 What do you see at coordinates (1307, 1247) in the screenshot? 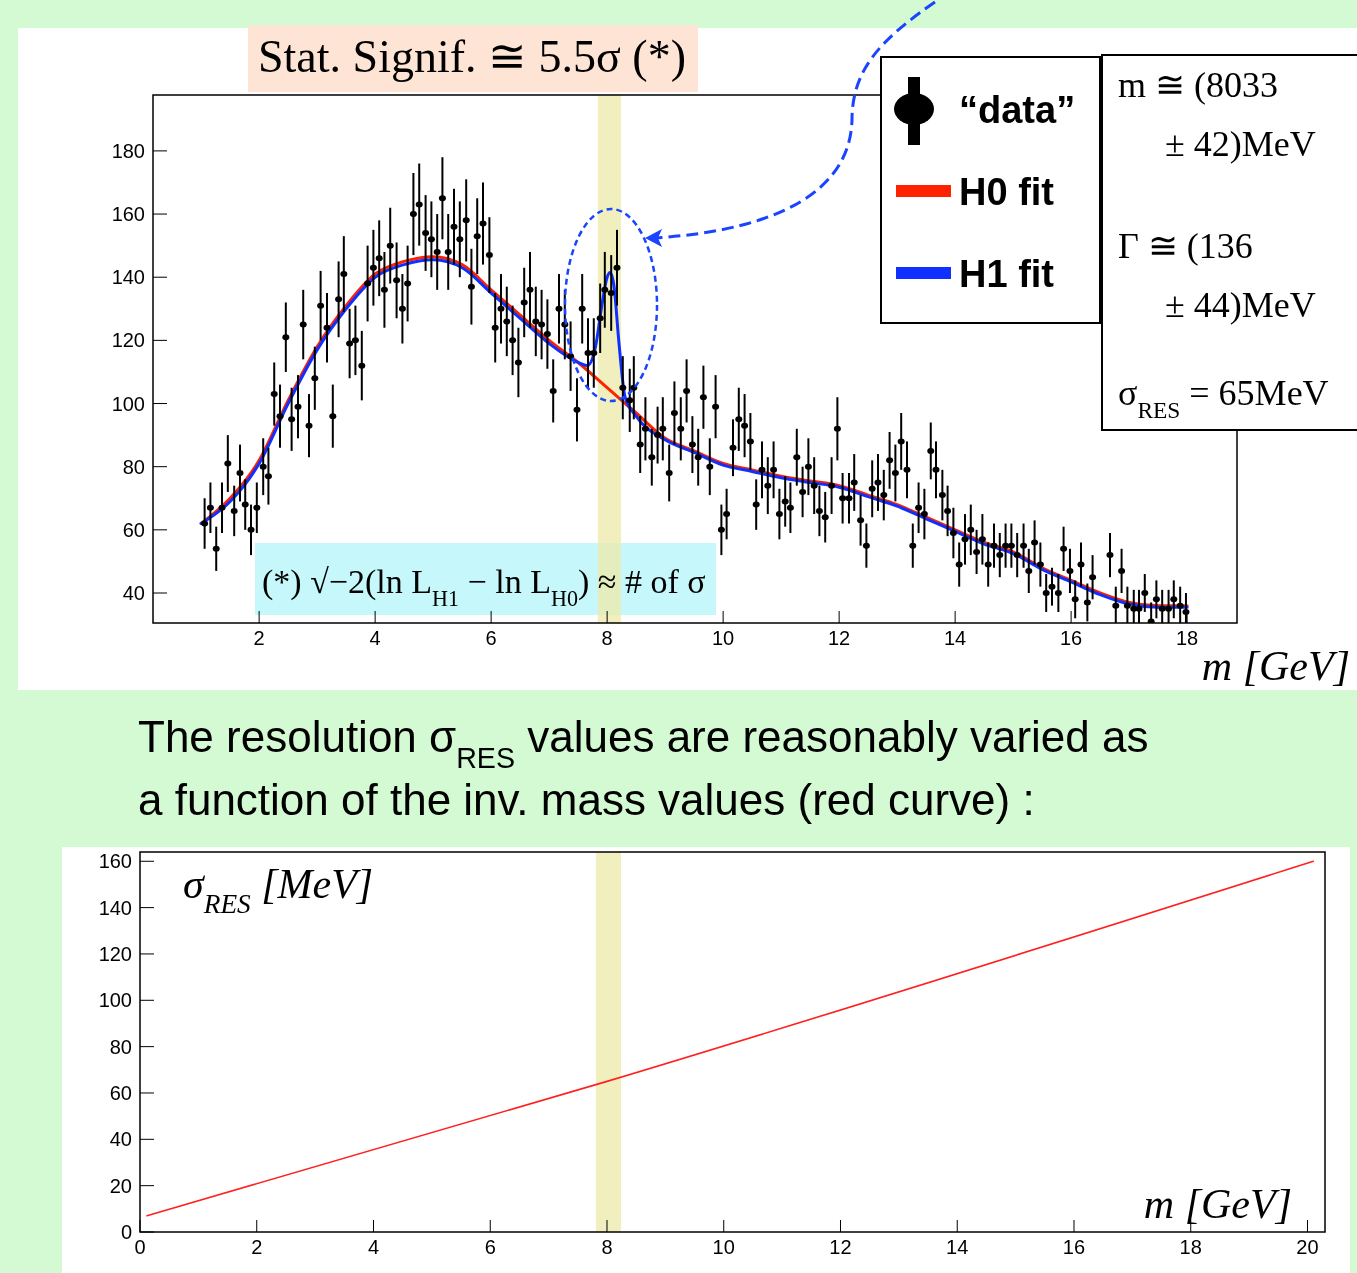
I see `x-tick-label: 20` at bounding box center [1307, 1247].